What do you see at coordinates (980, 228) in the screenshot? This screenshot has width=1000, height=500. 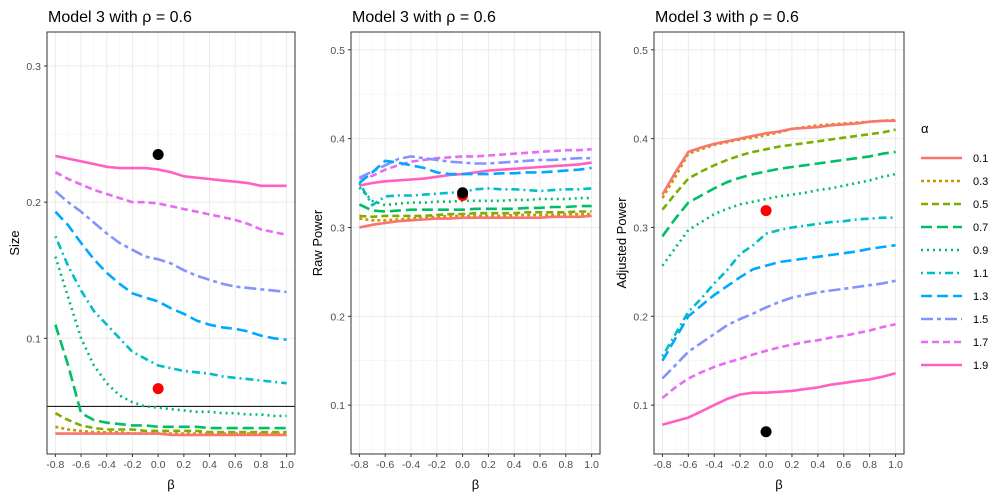 I see `legend-label: 0.7` at bounding box center [980, 228].